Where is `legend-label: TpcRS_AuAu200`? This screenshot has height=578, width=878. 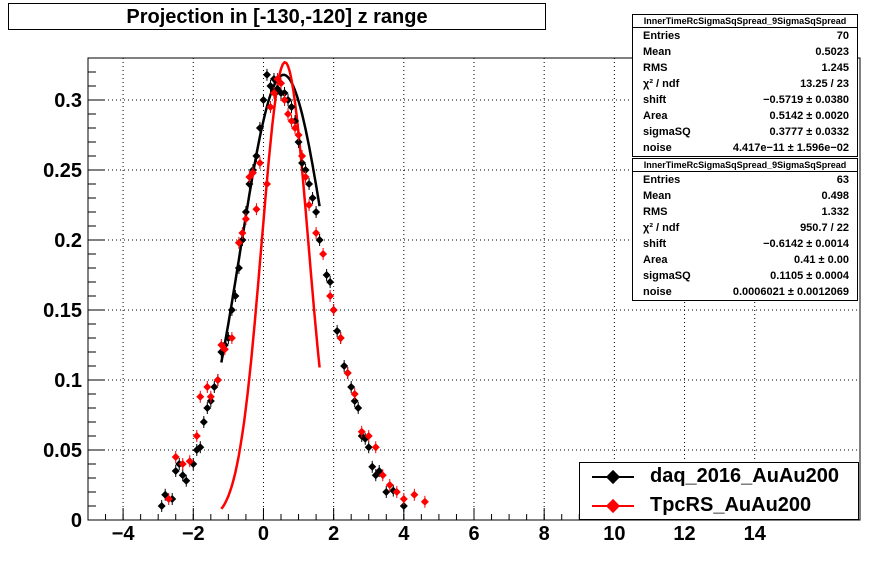
legend-label: TpcRS_AuAu200 is located at coordinates (731, 505).